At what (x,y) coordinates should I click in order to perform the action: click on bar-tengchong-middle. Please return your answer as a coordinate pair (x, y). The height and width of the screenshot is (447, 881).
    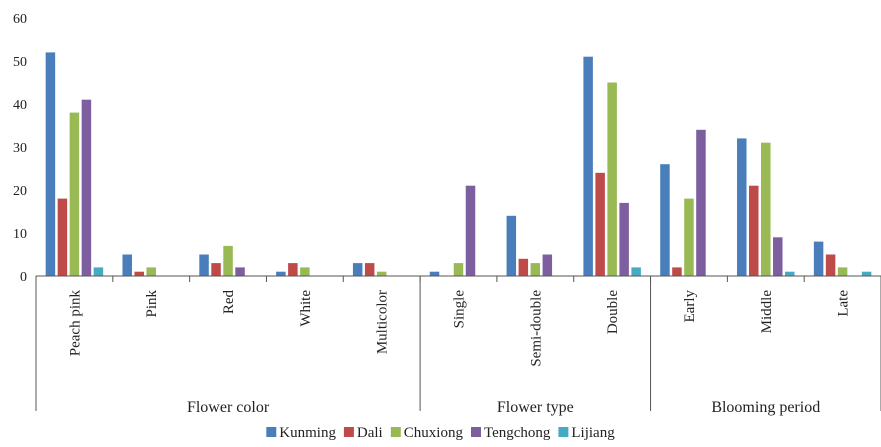
    Looking at the image, I should click on (778, 256).